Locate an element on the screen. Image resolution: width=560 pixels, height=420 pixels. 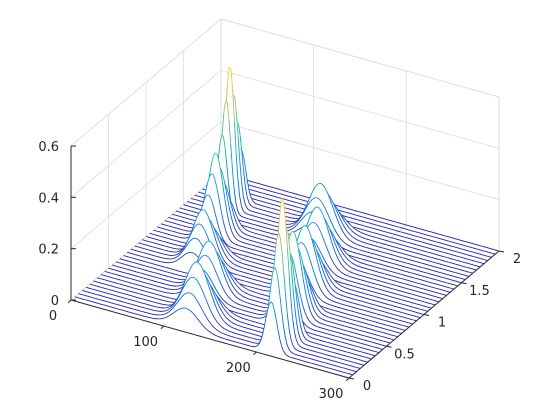
y-tick-label: 1.5 is located at coordinates (479, 291).